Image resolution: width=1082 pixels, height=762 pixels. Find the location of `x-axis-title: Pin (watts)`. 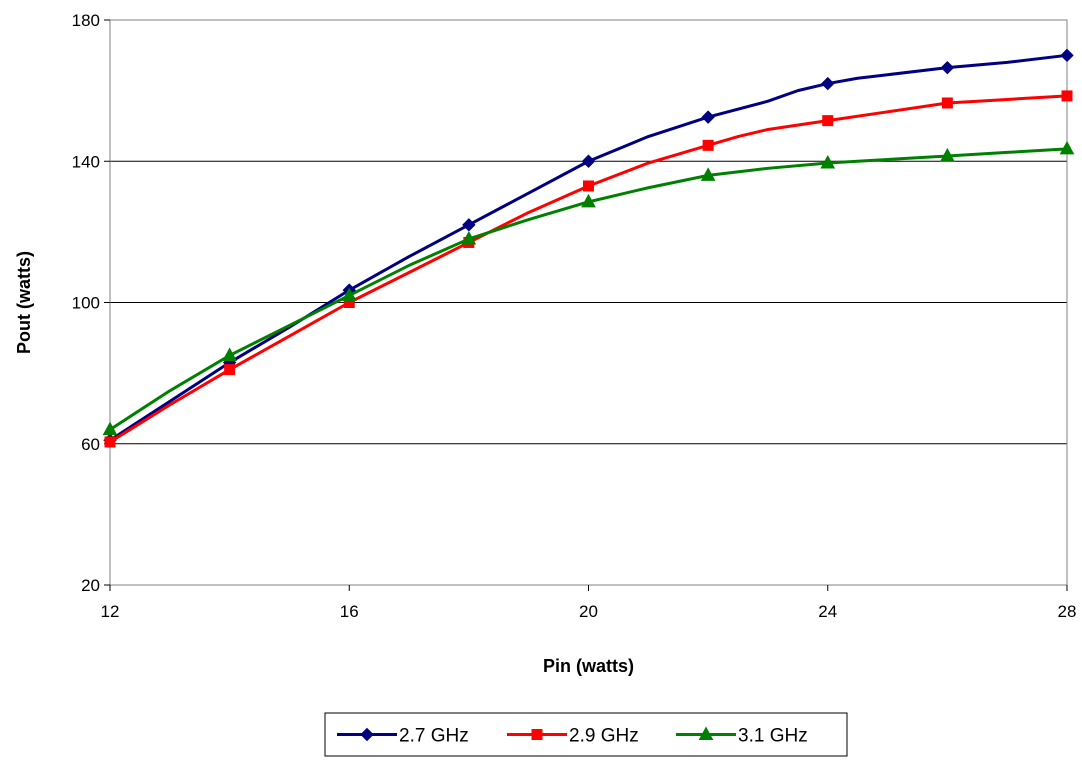

x-axis-title: Pin (watts) is located at coordinates (588, 666).